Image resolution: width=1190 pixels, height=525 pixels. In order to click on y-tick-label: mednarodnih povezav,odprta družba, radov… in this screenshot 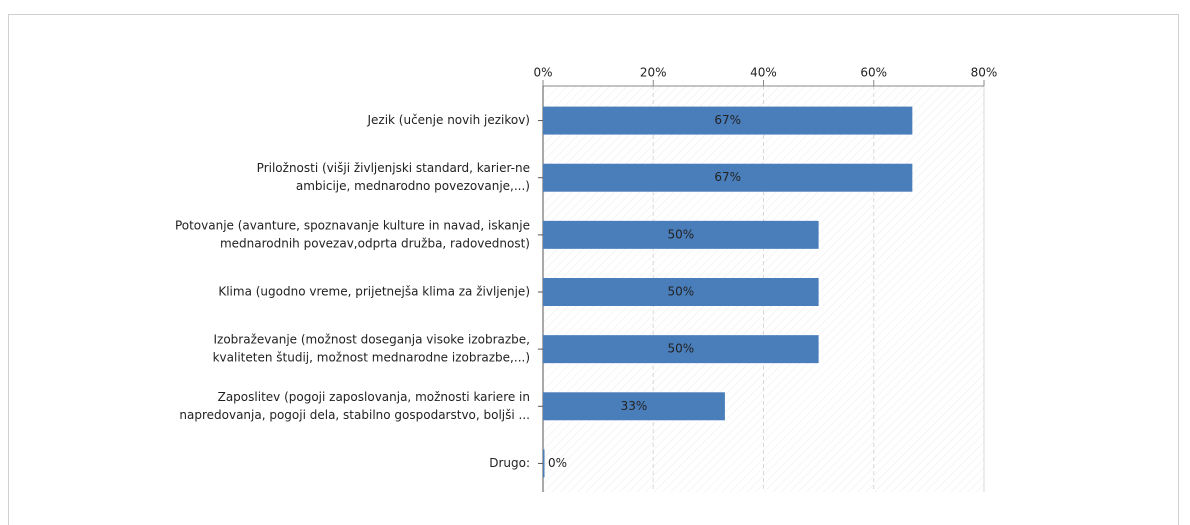, I will do `click(375, 243)`.